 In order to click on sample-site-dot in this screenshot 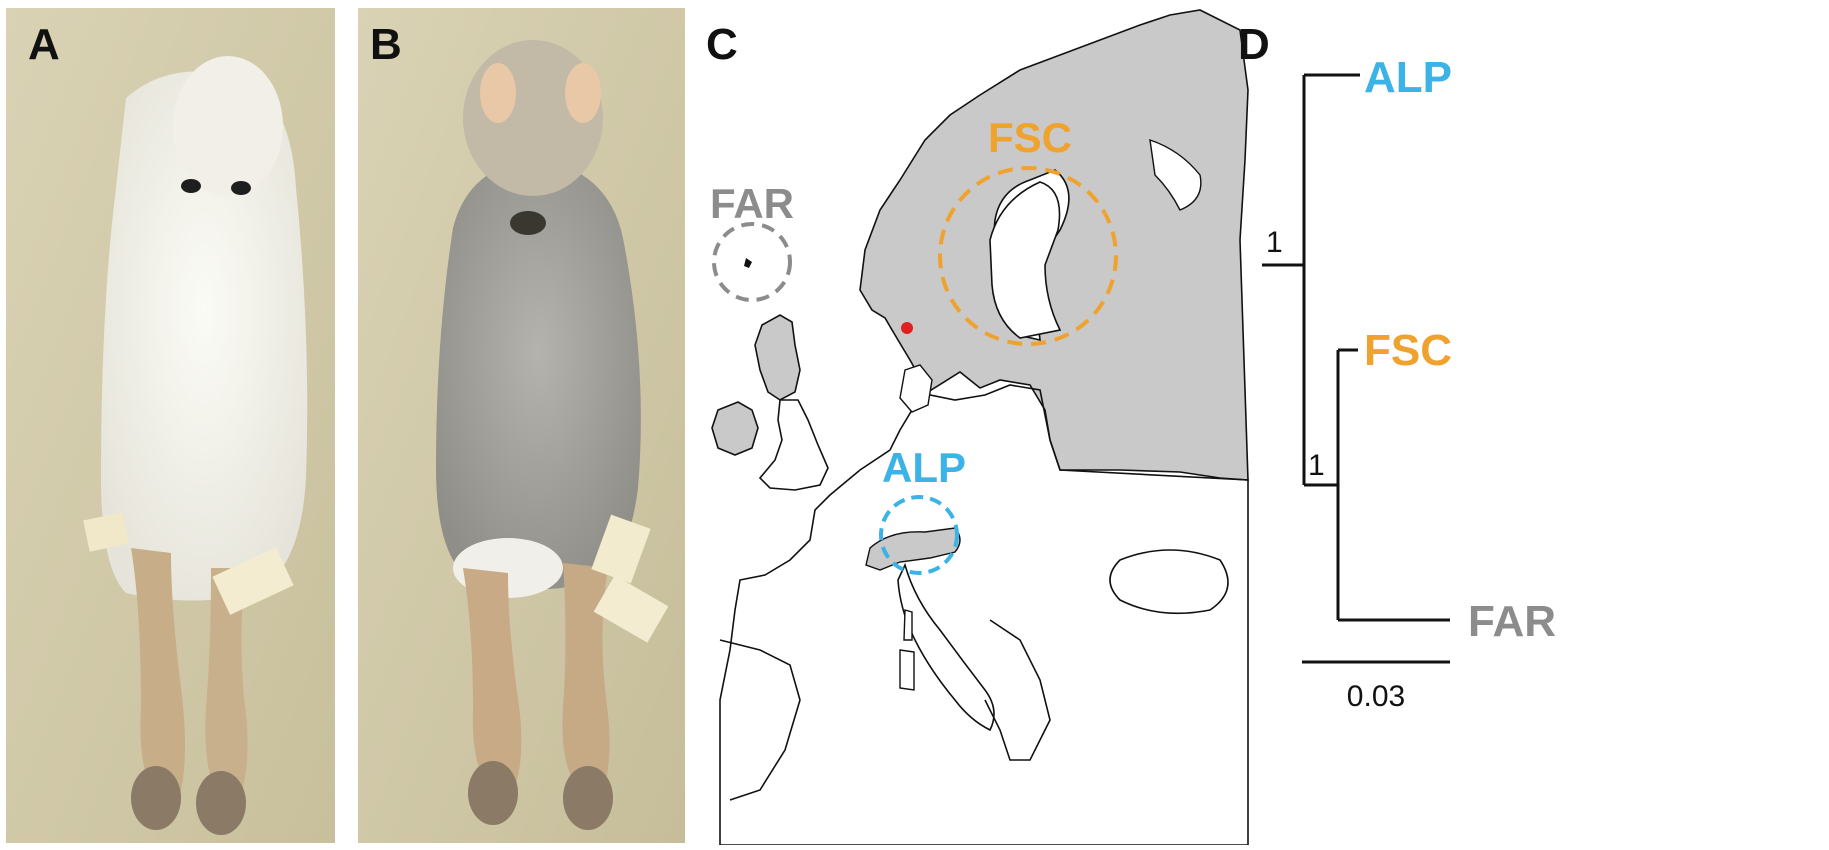, I will do `click(907, 328)`.